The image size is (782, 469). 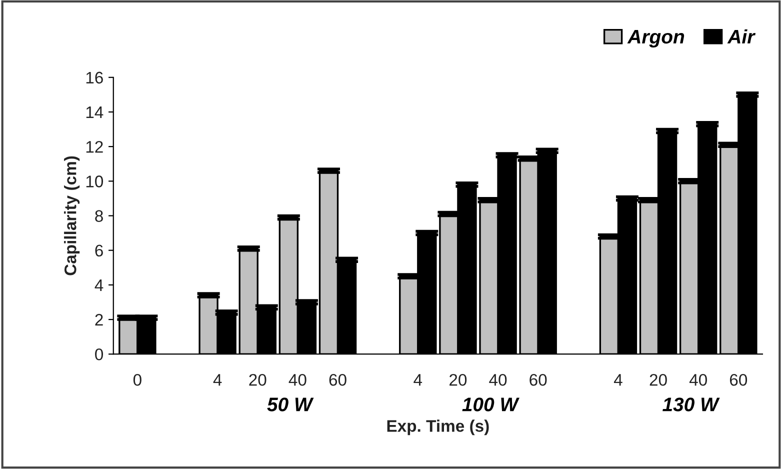 What do you see at coordinates (94, 146) in the screenshot?
I see `y-tick-label: 12` at bounding box center [94, 146].